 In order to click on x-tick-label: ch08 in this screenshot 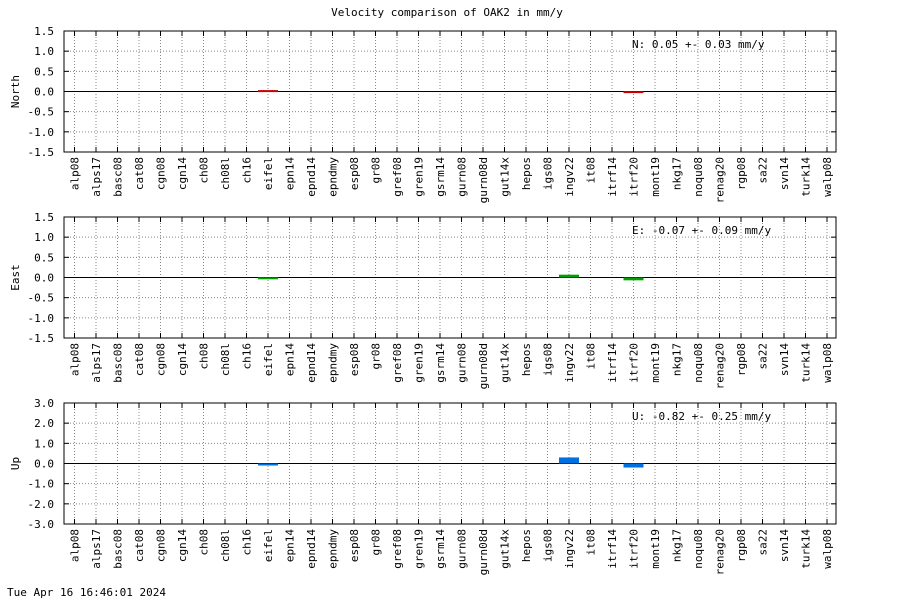, I will do `click(204, 170)`.